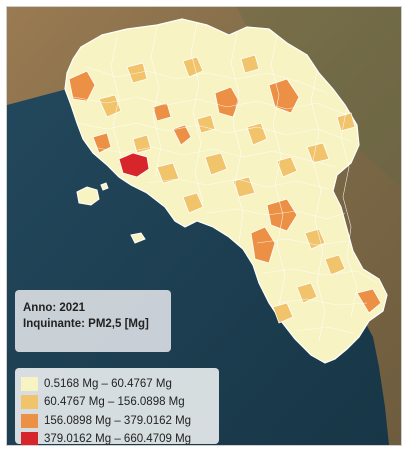  I want to click on pollutant-label: Inquinante: PM2,5 [Mg], so click(86, 324).